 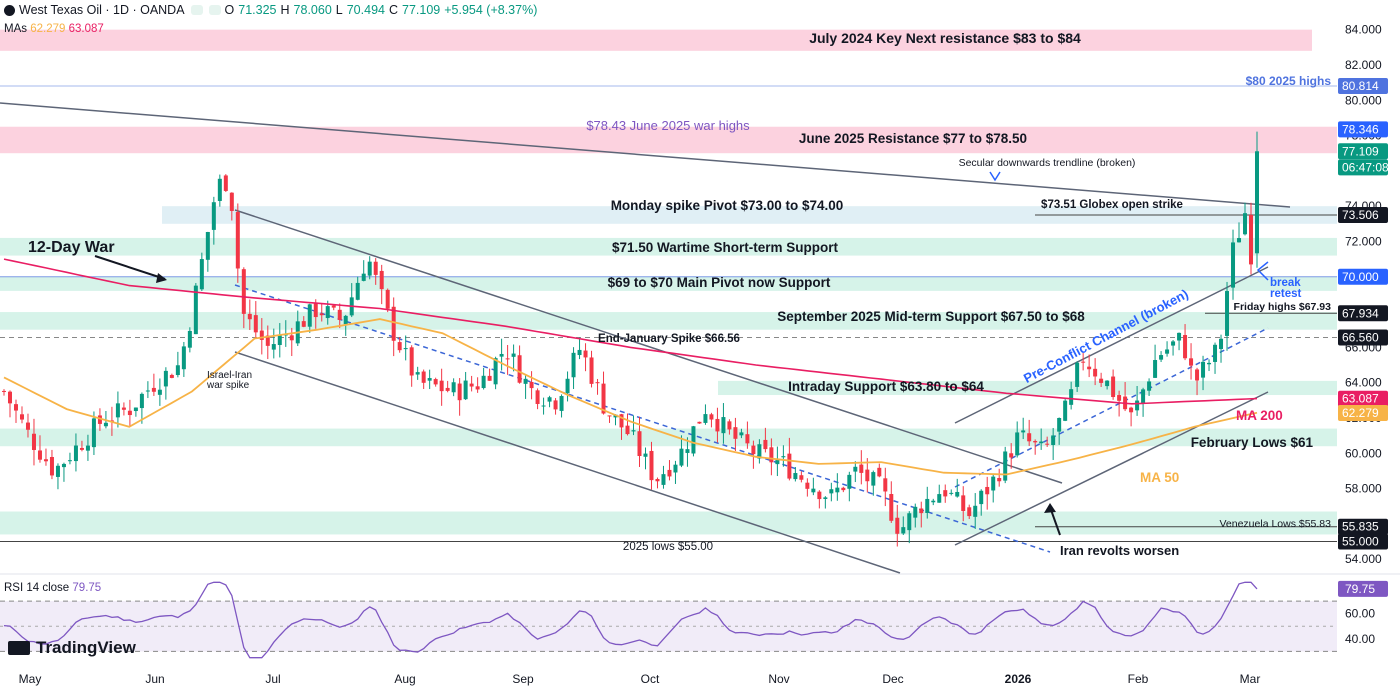 What do you see at coordinates (725, 247) in the screenshot?
I see `annotation-label: $71.50 Wartime Short-term Support` at bounding box center [725, 247].